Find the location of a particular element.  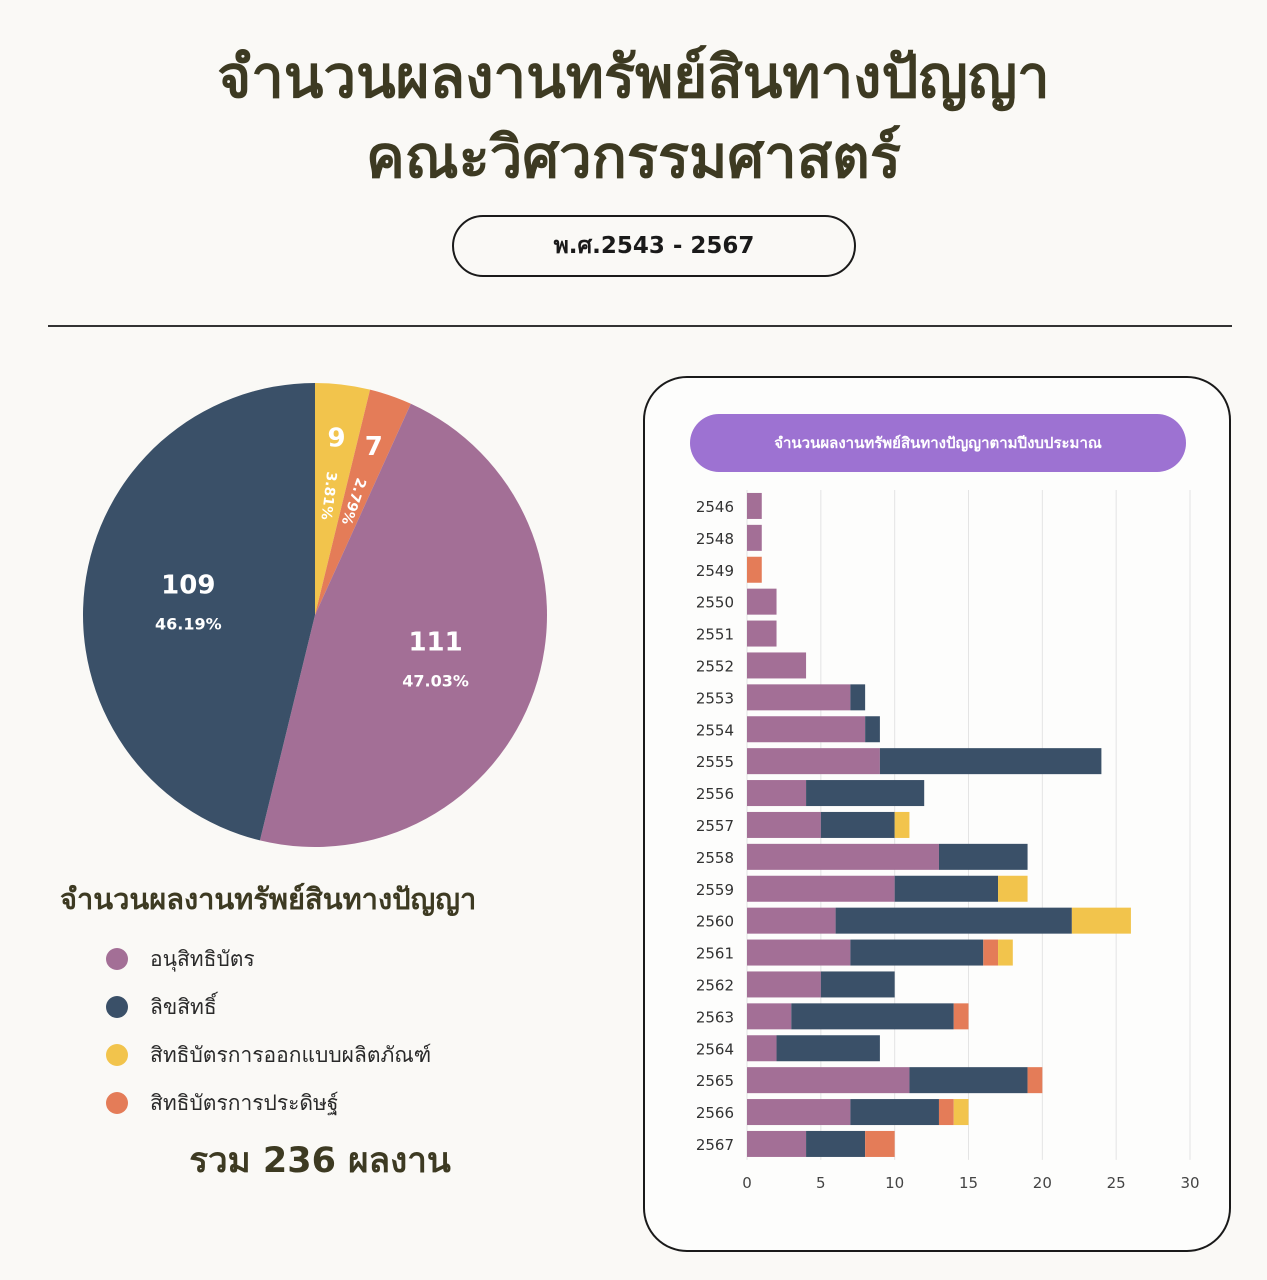

legend-swatch-petty-patent is located at coordinates (117, 959).